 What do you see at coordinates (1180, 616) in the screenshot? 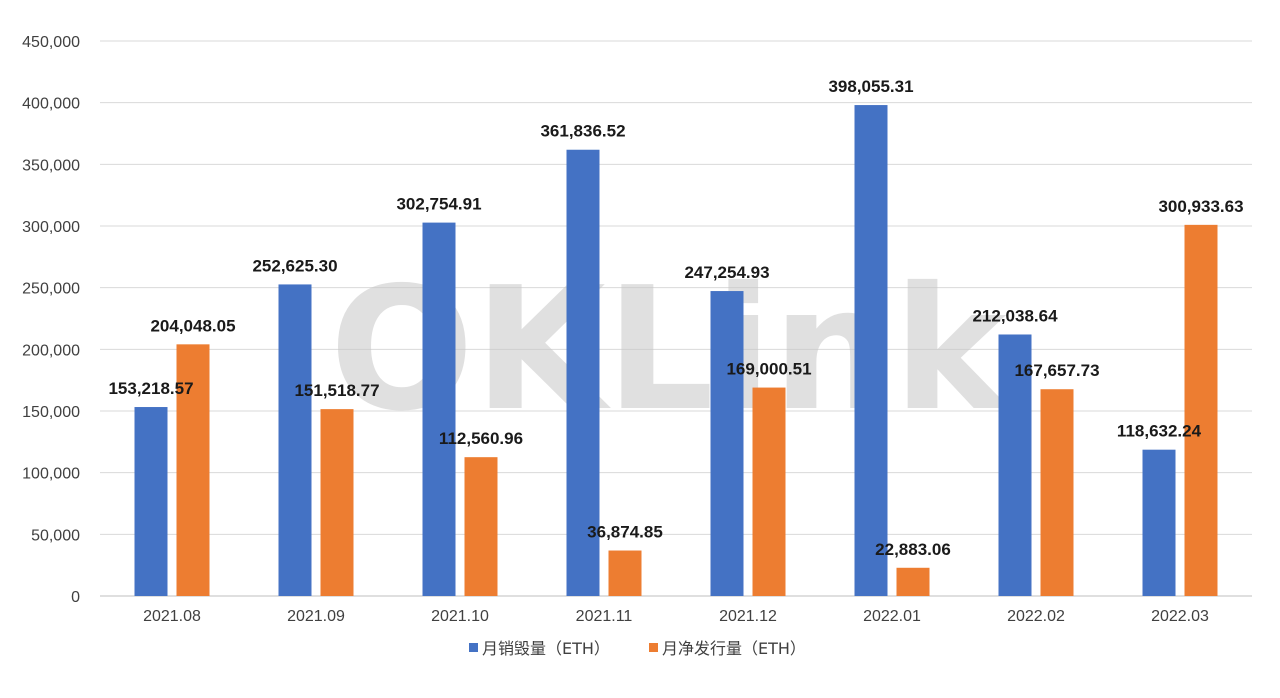
I see `x-tick-label: 2022.03` at bounding box center [1180, 616].